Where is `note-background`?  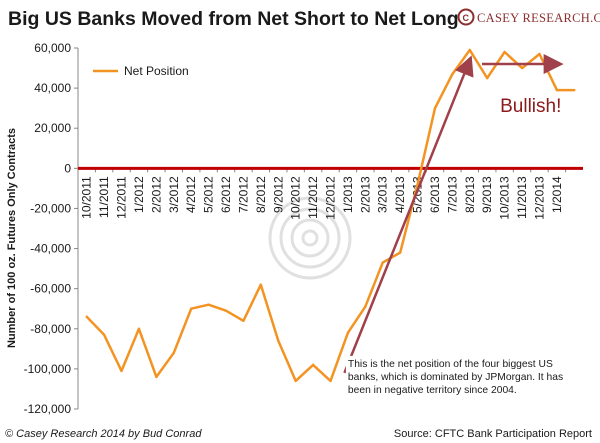
note-background is located at coordinates (460, 377).